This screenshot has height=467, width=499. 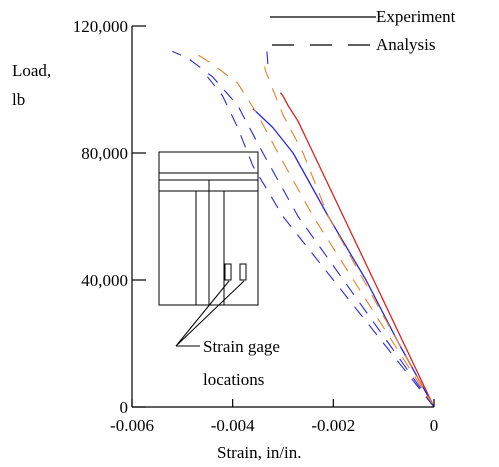 I want to click on x-tick-label-2: -0.002, so click(x=333, y=425).